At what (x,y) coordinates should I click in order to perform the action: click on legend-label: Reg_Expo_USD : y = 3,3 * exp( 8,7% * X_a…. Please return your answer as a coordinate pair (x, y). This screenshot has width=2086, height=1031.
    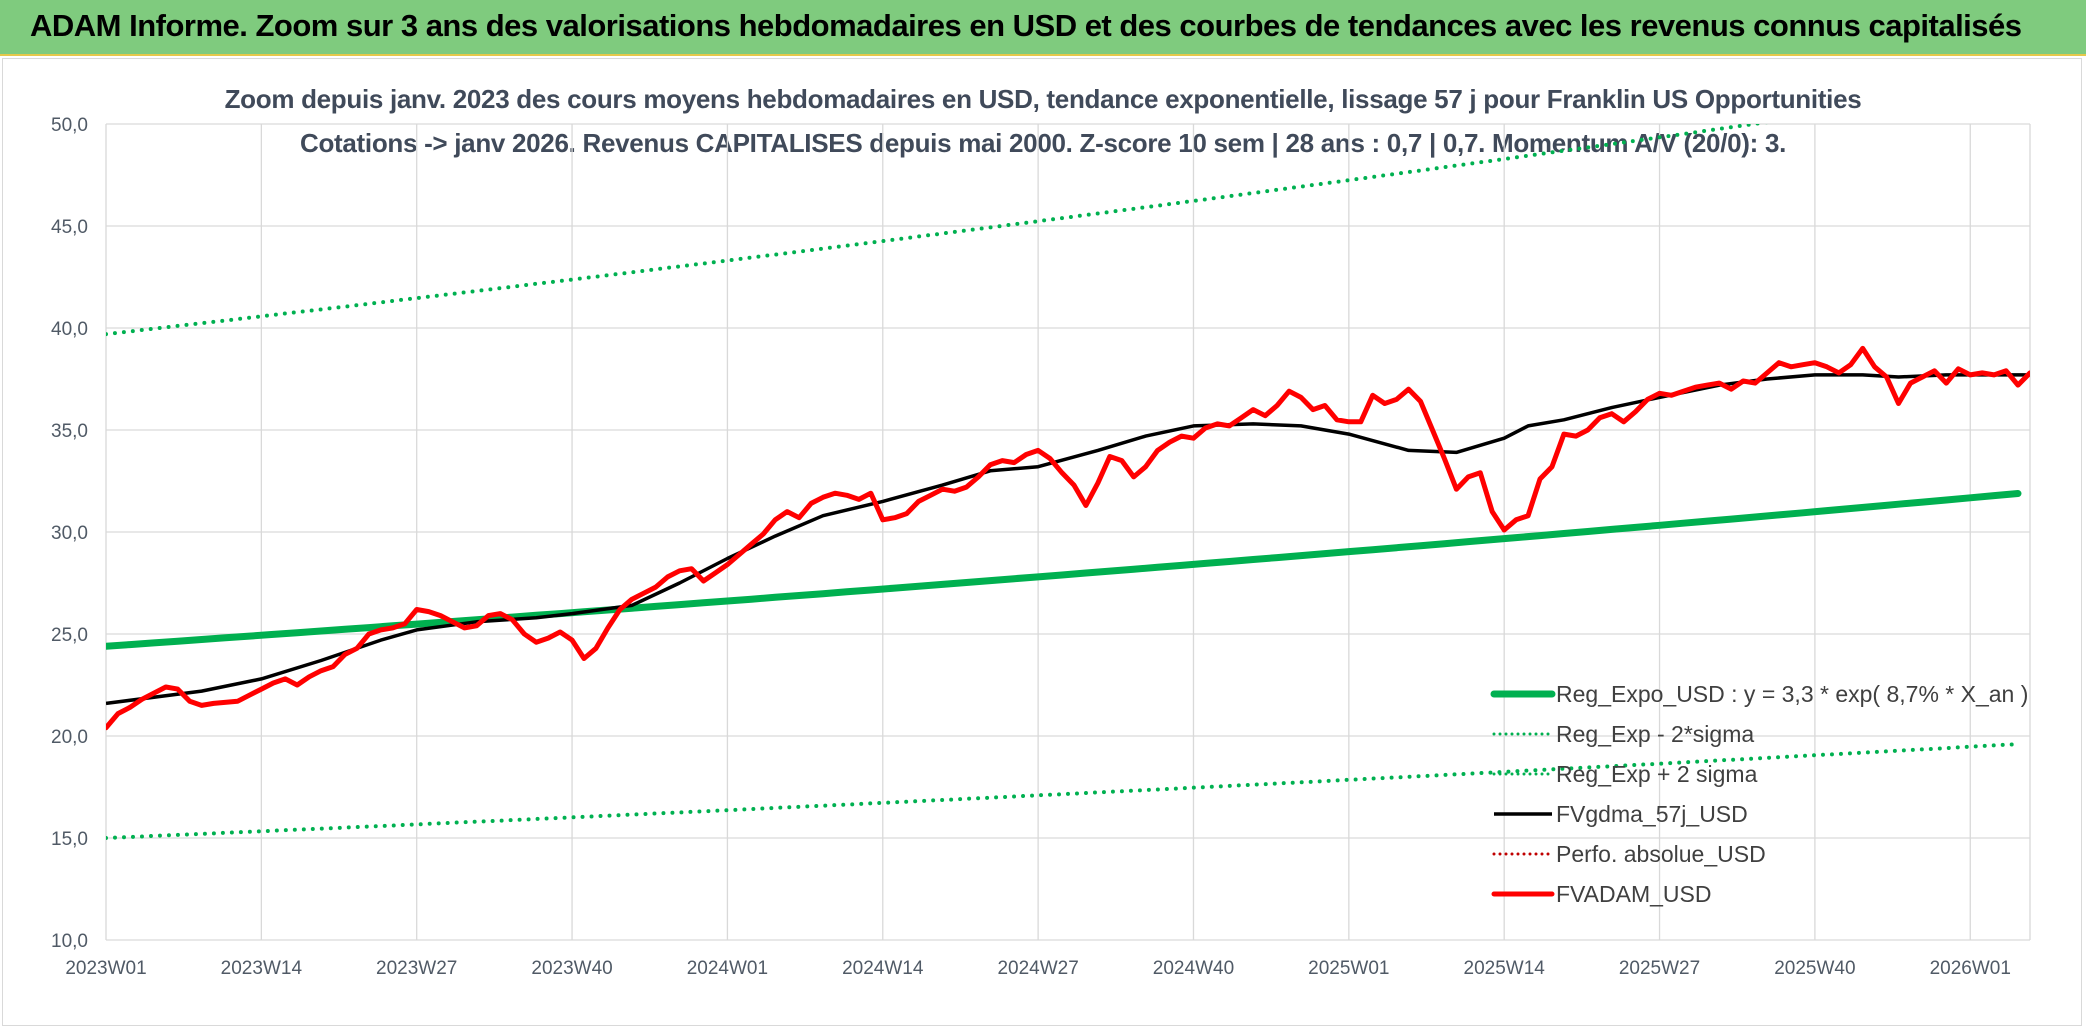
    Looking at the image, I should click on (1792, 694).